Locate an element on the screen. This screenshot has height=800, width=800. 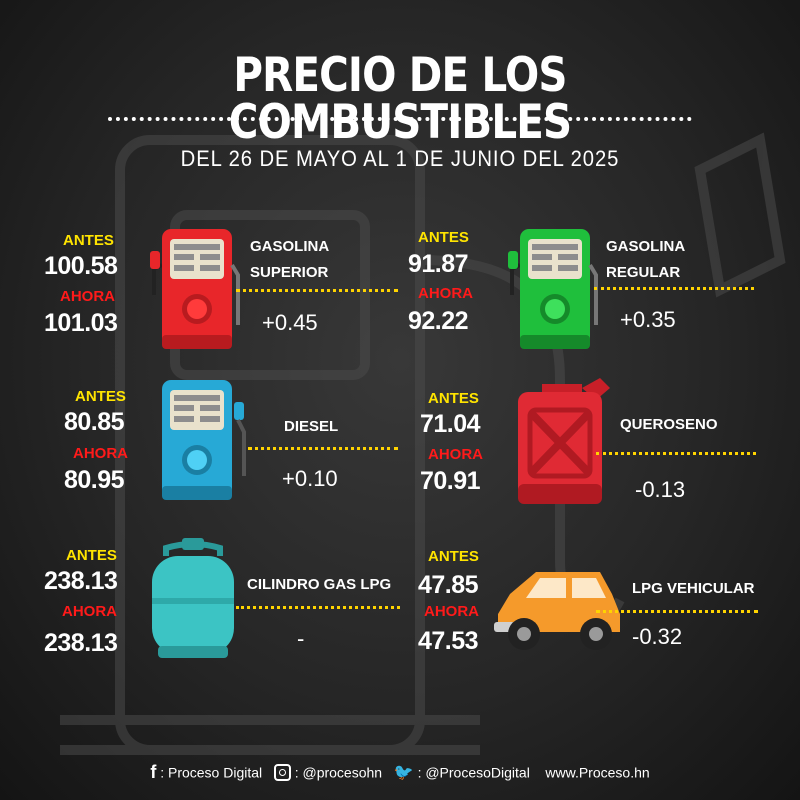
fuel-name: DIESEL is located at coordinates (311, 426).